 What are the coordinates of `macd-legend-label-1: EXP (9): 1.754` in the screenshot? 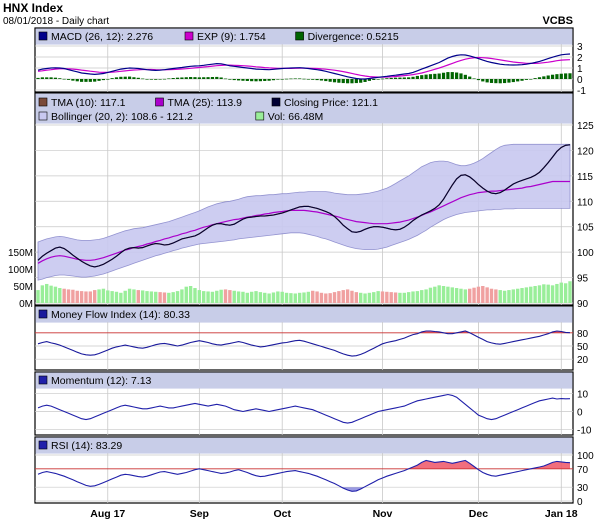 It's located at (231, 37).